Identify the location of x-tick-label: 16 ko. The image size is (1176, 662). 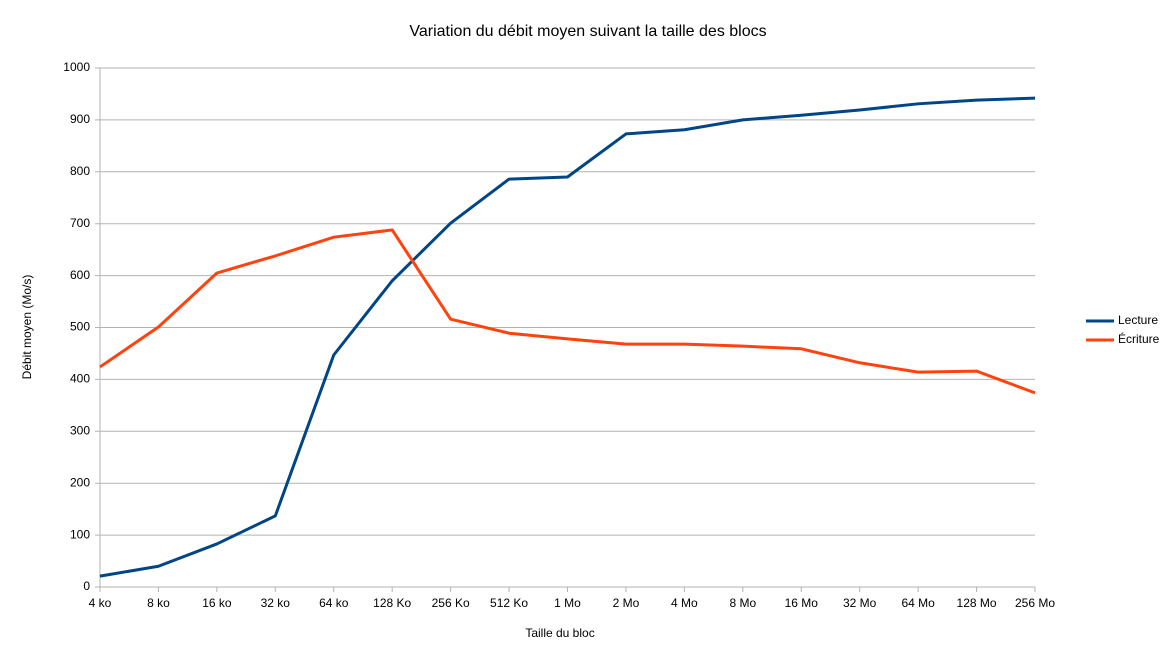
(217, 603).